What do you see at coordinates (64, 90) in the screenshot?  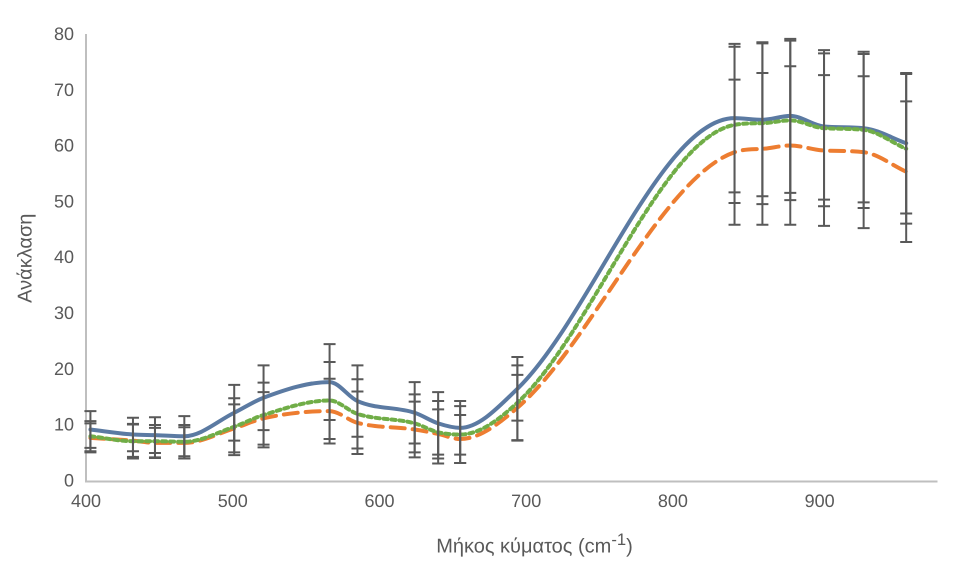 I see `y-tick-label: 70` at bounding box center [64, 90].